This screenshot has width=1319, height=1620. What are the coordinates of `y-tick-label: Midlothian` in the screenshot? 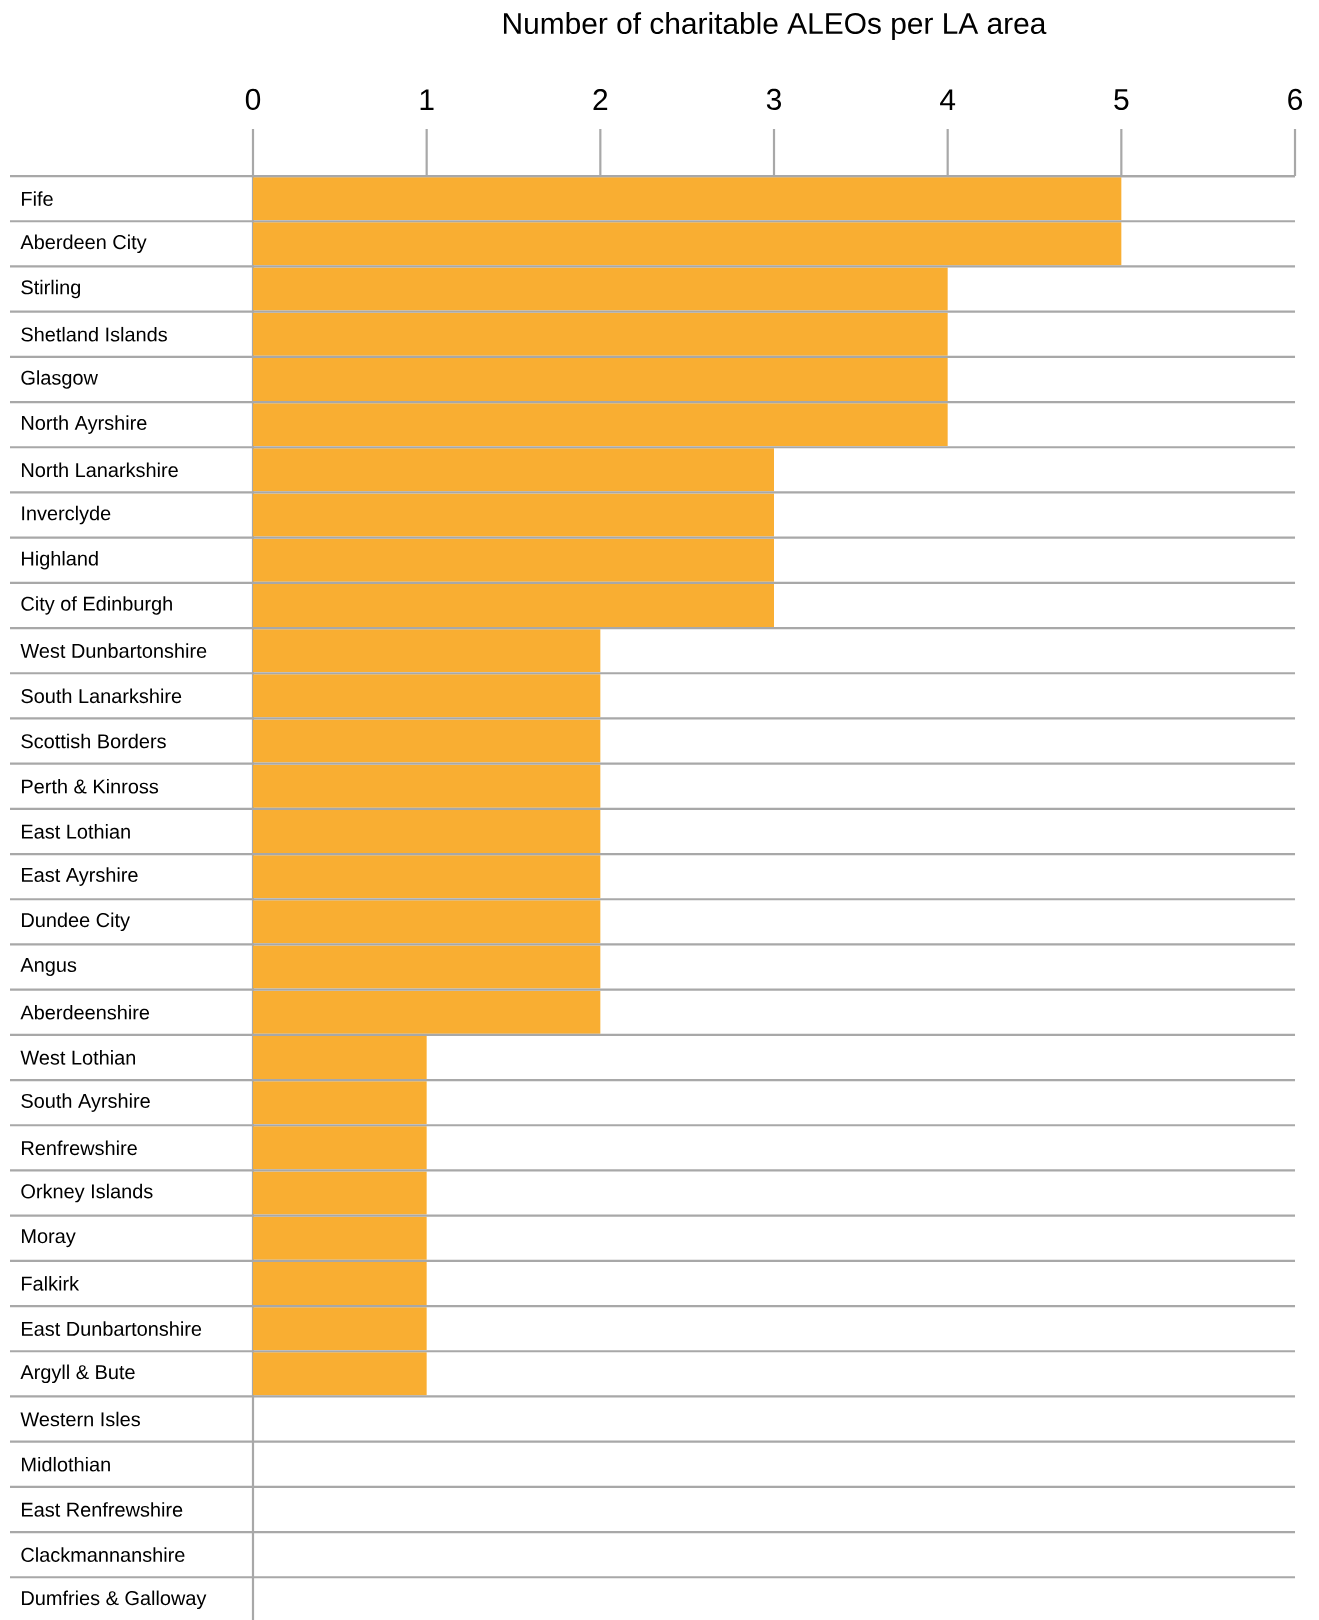 It's located at (66, 1464).